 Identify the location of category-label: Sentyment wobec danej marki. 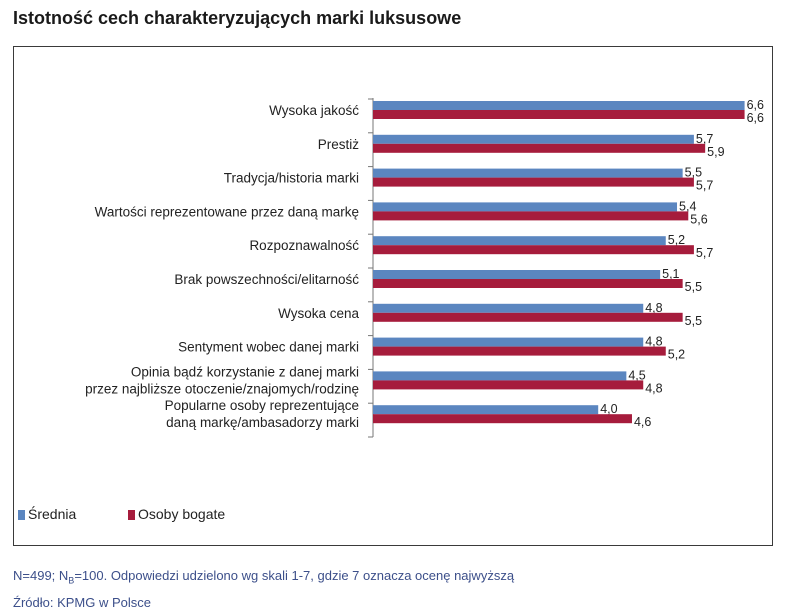
(268, 347).